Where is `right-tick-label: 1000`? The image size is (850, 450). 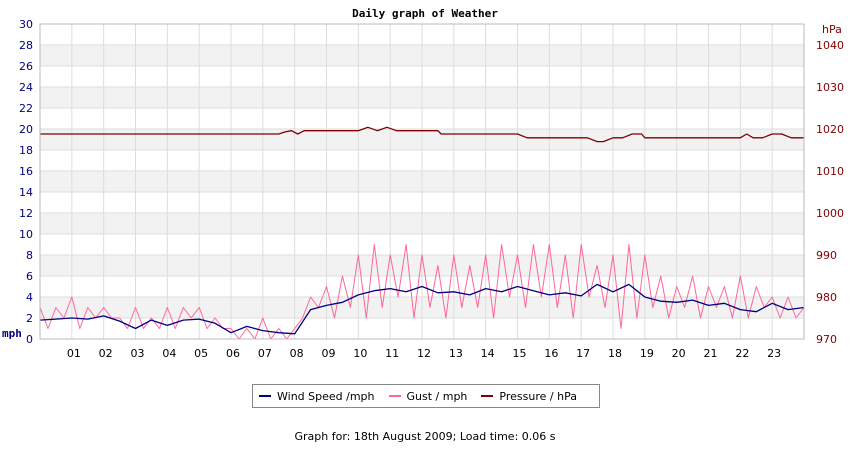
right-tick-label: 1000 is located at coordinates (830, 213).